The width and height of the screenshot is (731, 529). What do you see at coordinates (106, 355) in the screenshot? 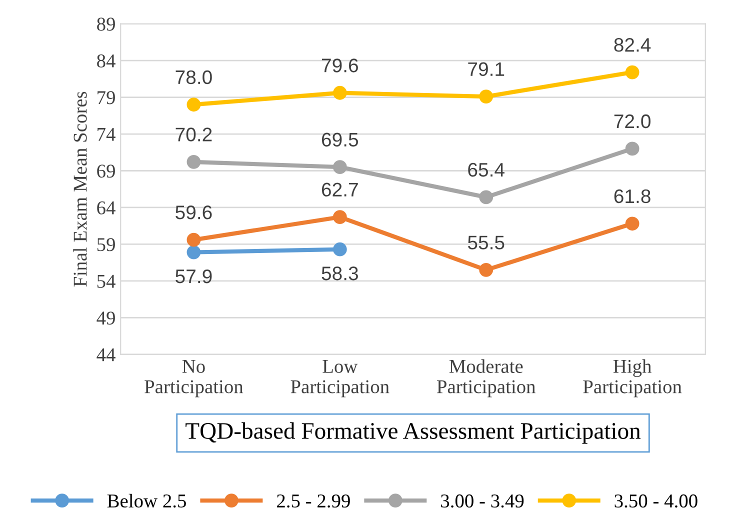
I see `y-tick-label: 44` at bounding box center [106, 355].